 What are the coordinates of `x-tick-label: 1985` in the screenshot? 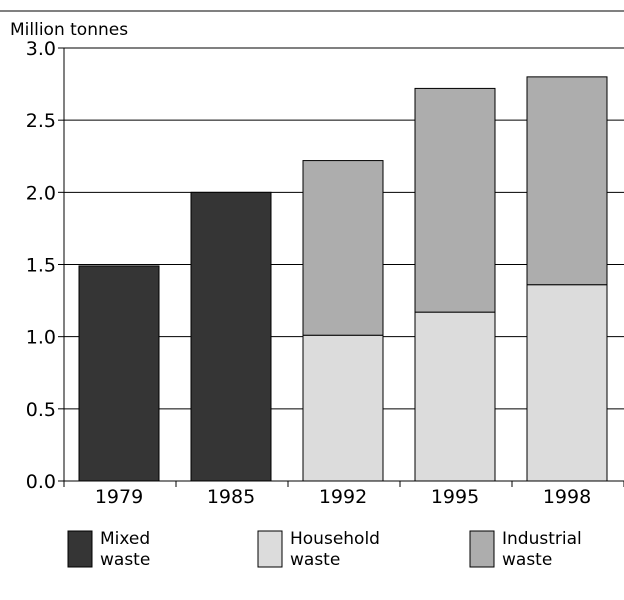 It's located at (231, 497).